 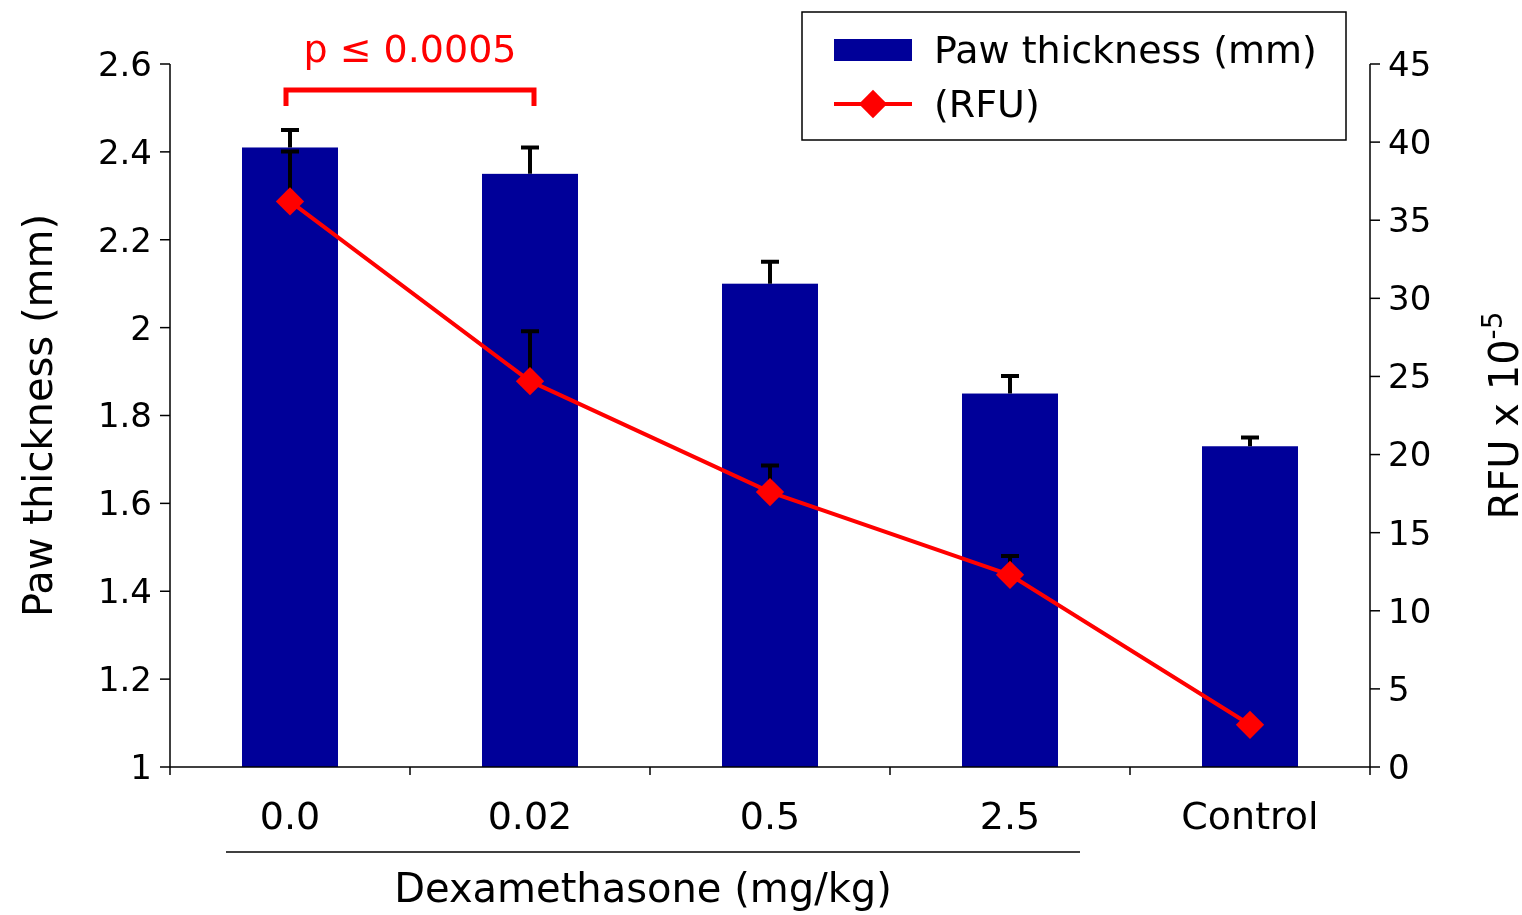 What do you see at coordinates (141, 766) in the screenshot?
I see `y-tick-label: 1` at bounding box center [141, 766].